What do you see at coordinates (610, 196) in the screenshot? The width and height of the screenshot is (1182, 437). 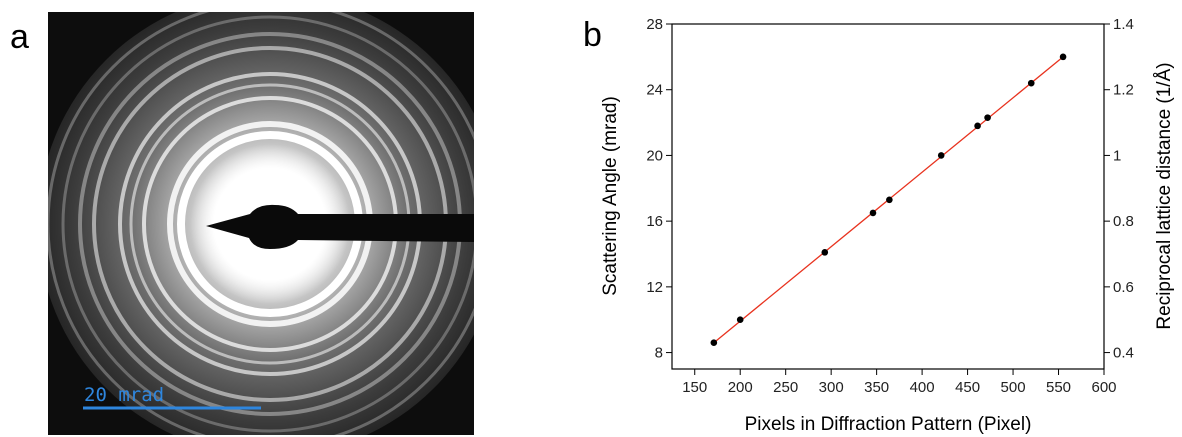 I see `y-axis-title: Scattering Angle (mrad)` at bounding box center [610, 196].